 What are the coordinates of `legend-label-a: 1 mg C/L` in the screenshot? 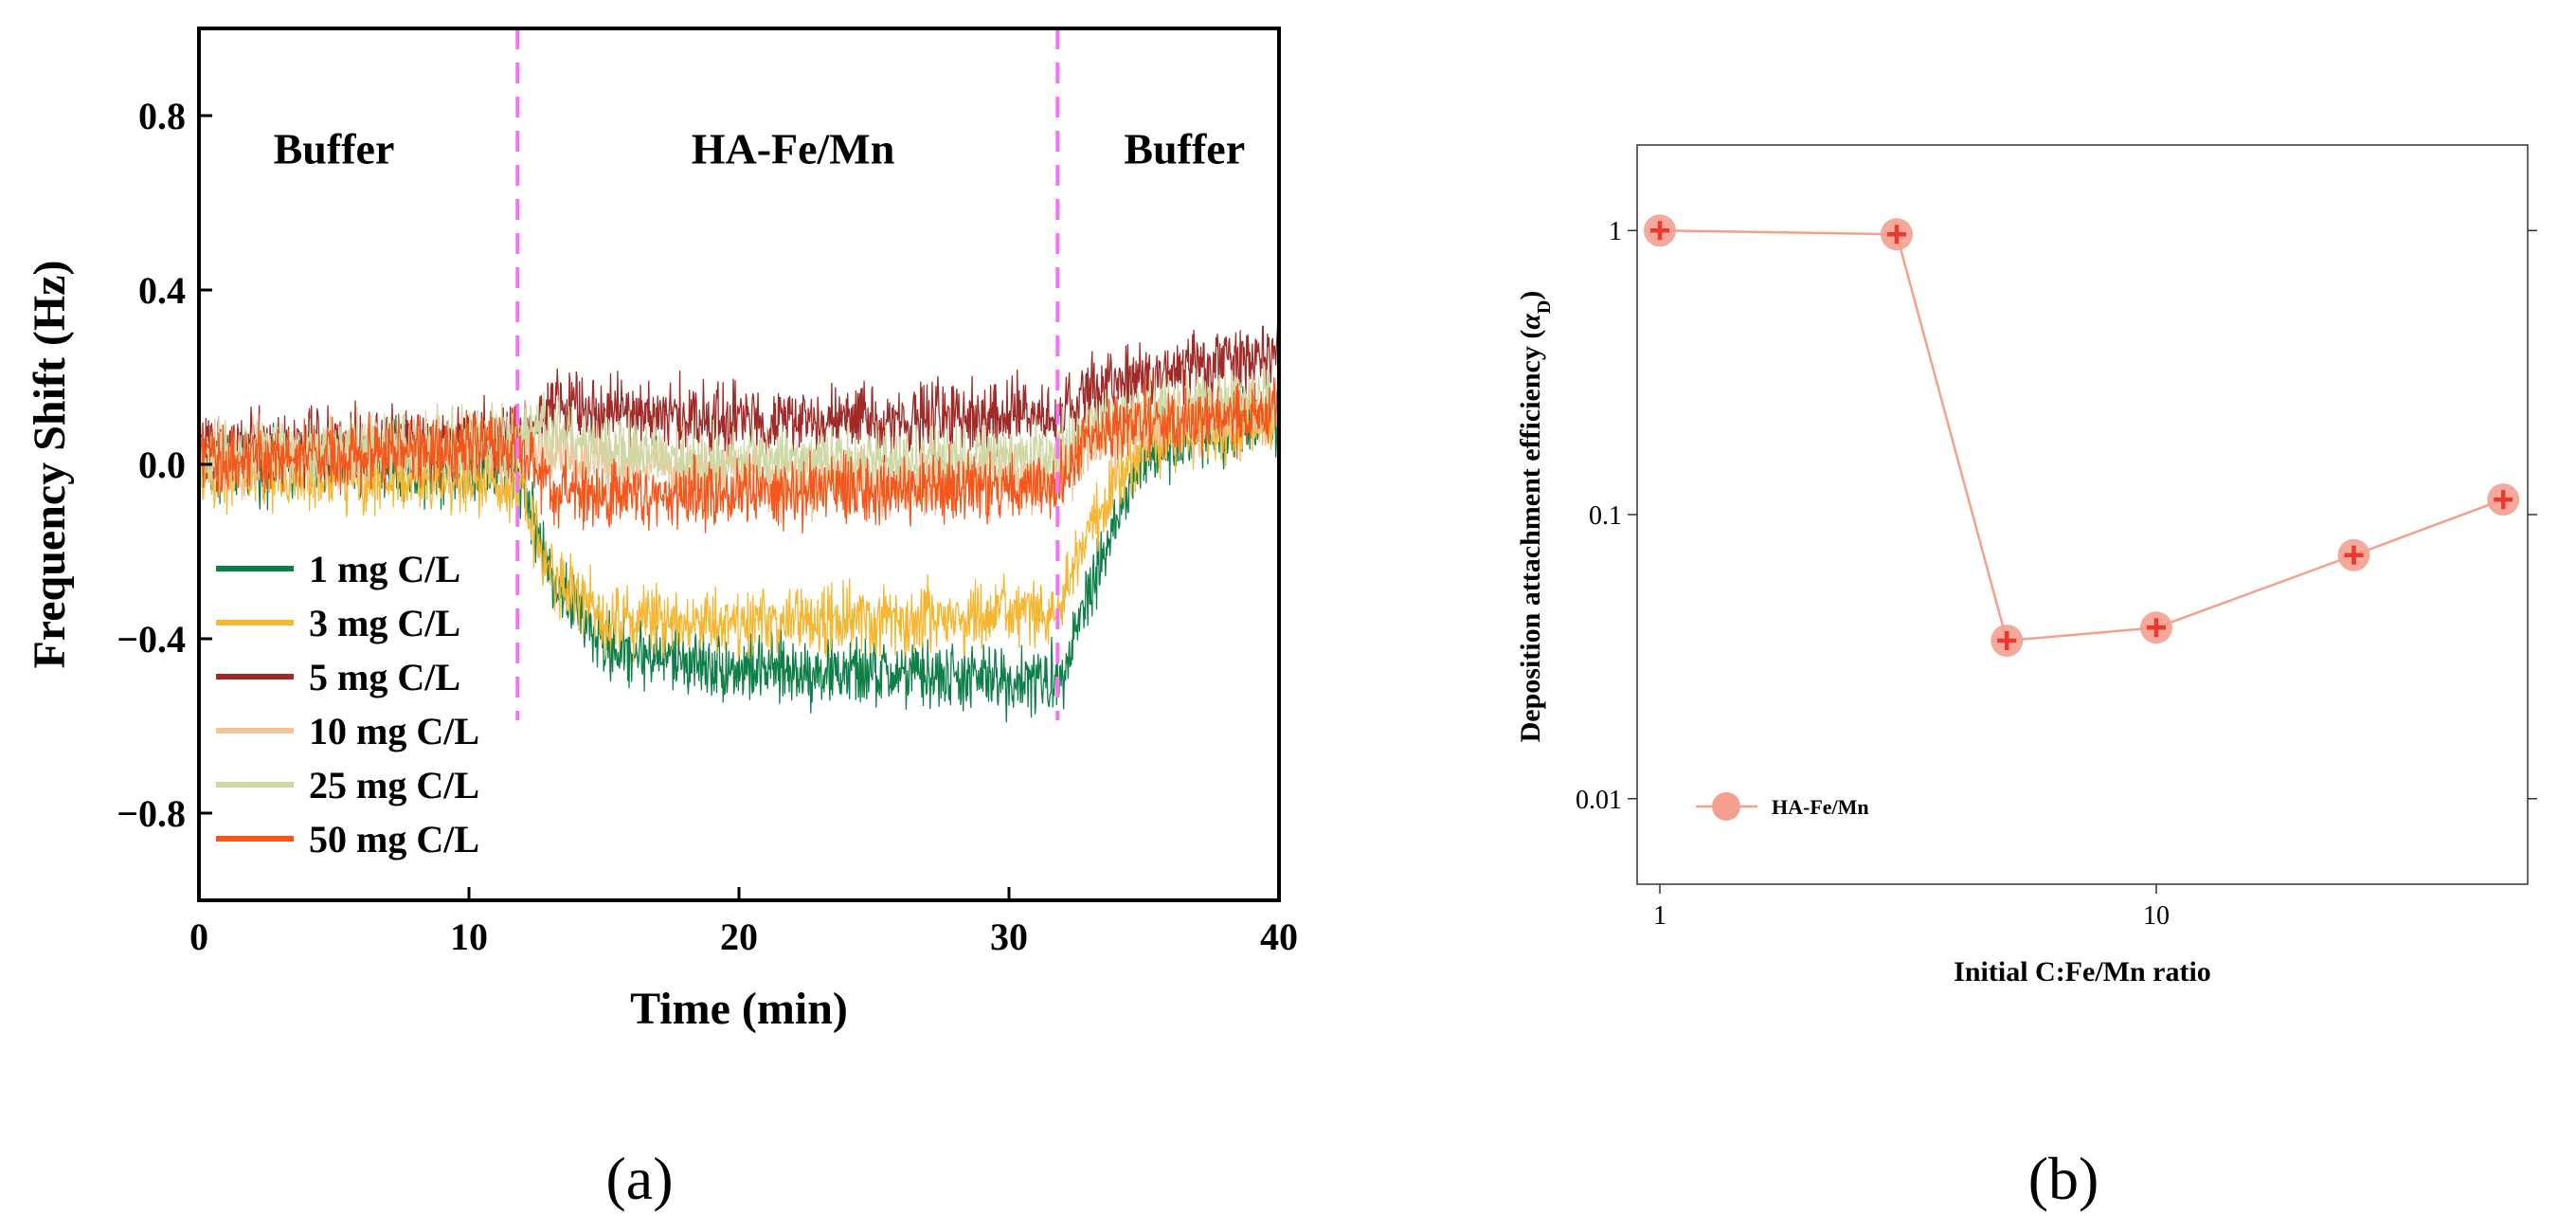 It's located at (384, 569).